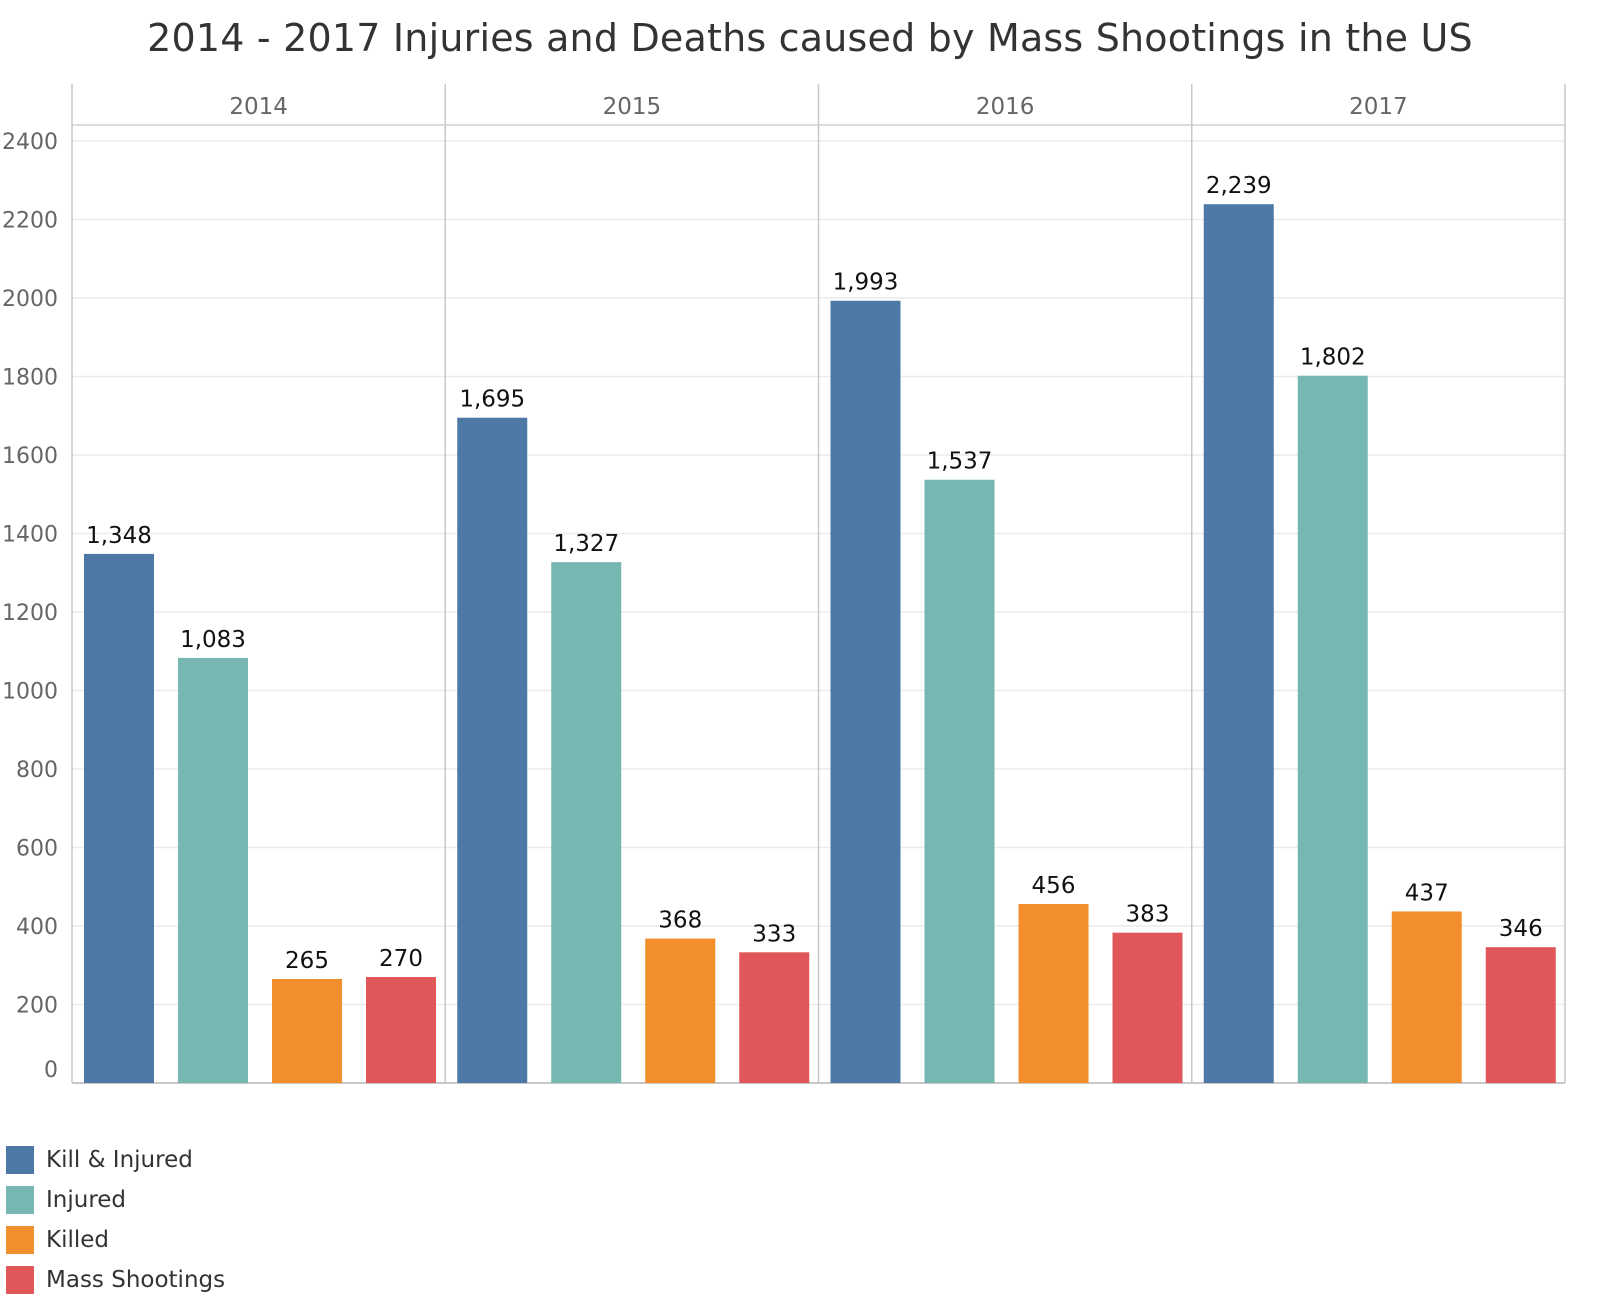 The image size is (1620, 1300). What do you see at coordinates (401, 959) in the screenshot?
I see `data-label-2014-mass-shootings: 270` at bounding box center [401, 959].